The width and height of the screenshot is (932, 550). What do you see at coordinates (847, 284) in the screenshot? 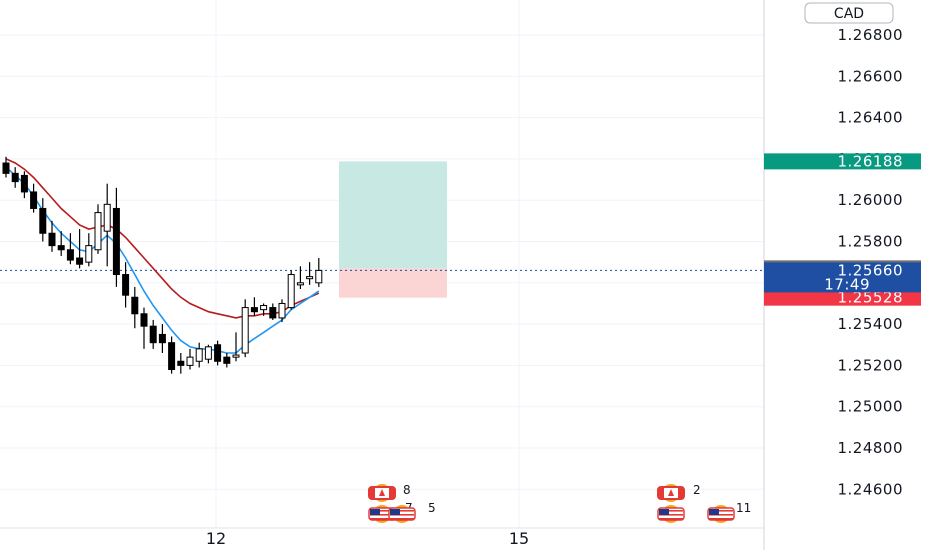
I see `bar-countdown: 17:49` at bounding box center [847, 284].